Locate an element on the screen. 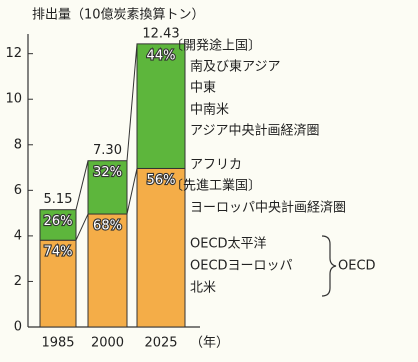 The height and width of the screenshot is (362, 418). legend-region: ヨーロッパ中央計画経済圏 is located at coordinates (268, 208).